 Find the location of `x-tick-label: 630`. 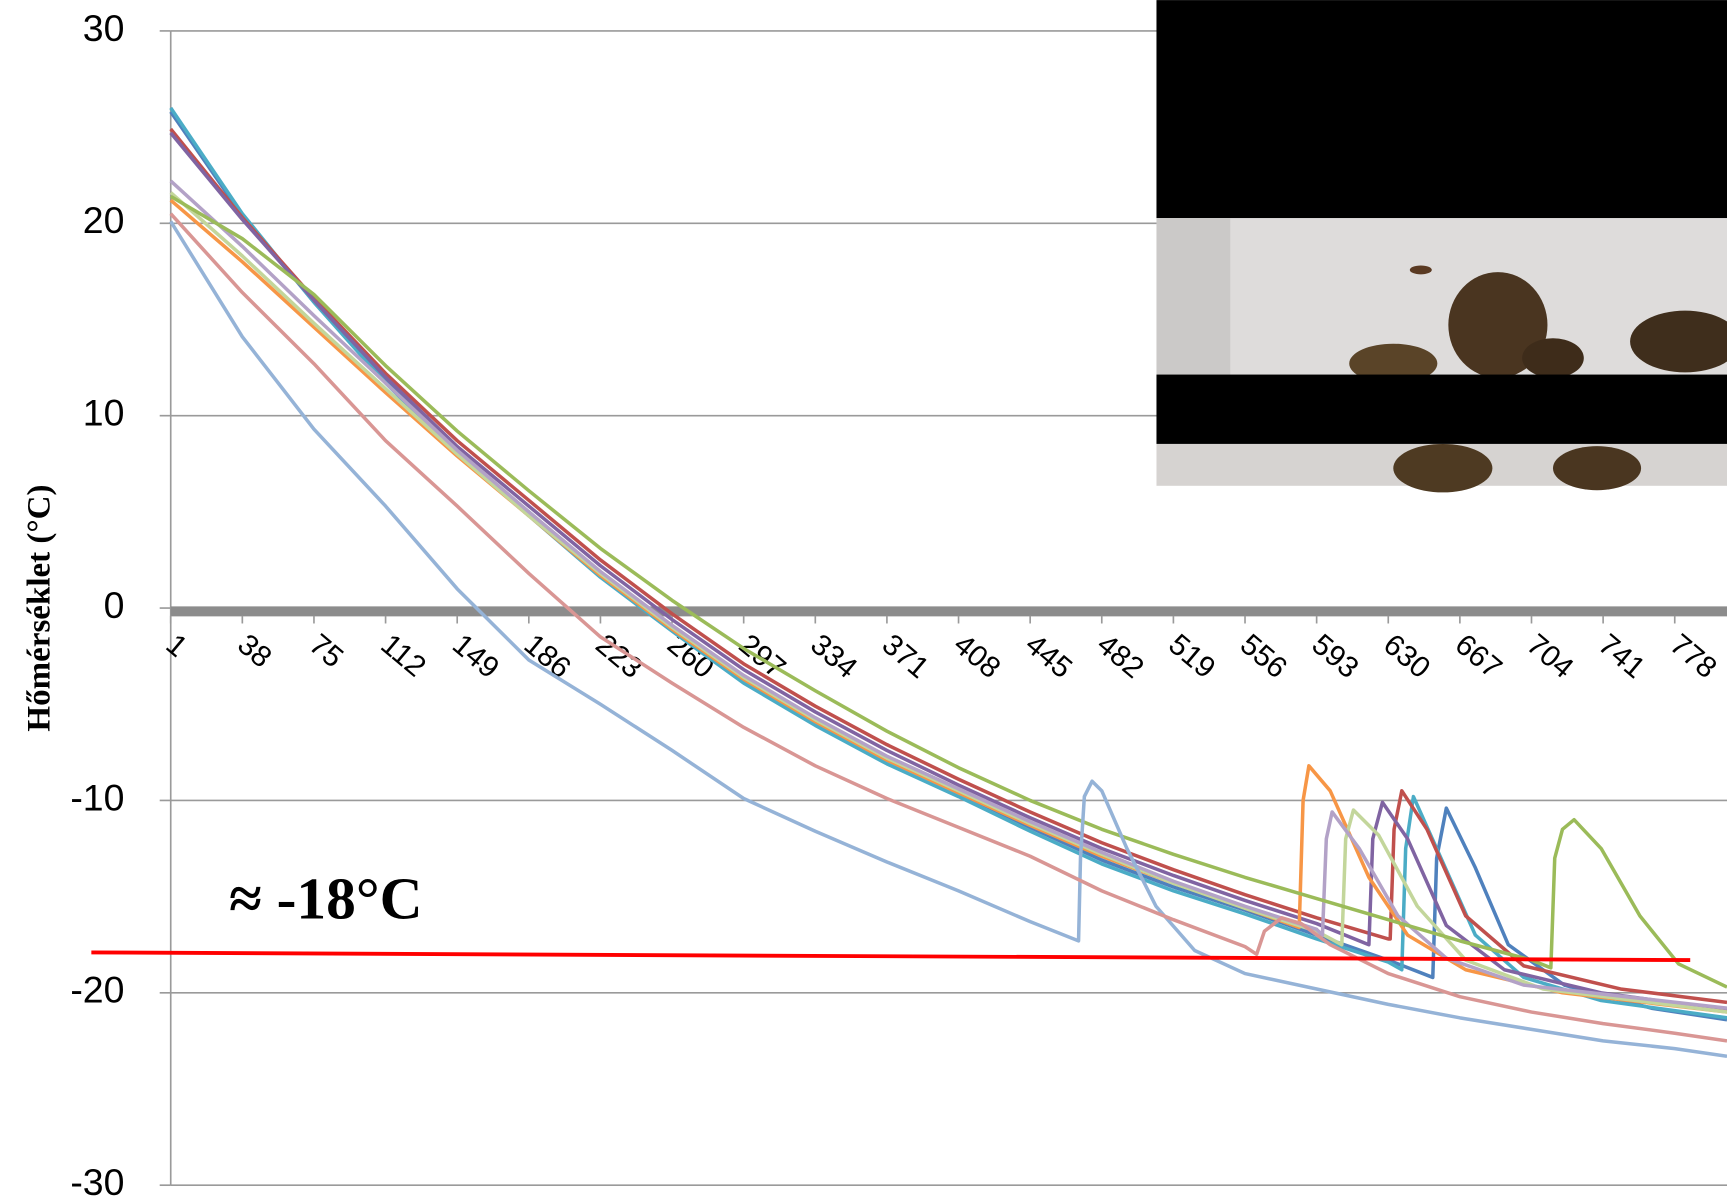

x-tick-label: 630 is located at coordinates (1406, 656).